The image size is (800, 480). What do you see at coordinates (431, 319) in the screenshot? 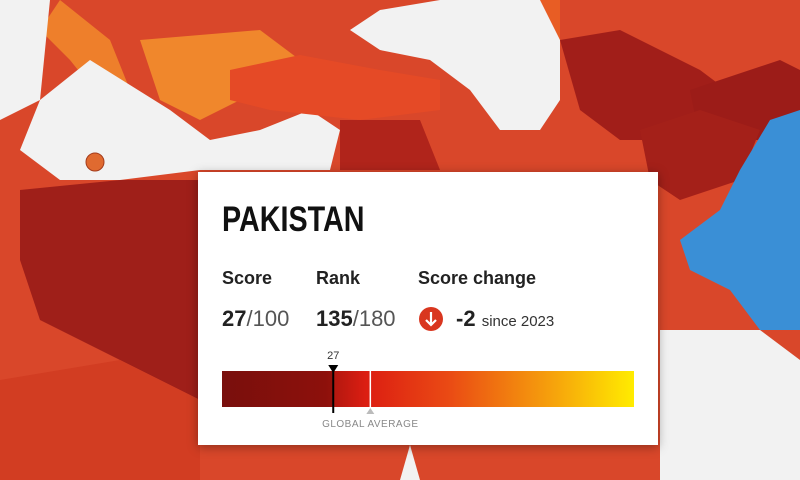
I see `down-arrow-icon` at bounding box center [431, 319].